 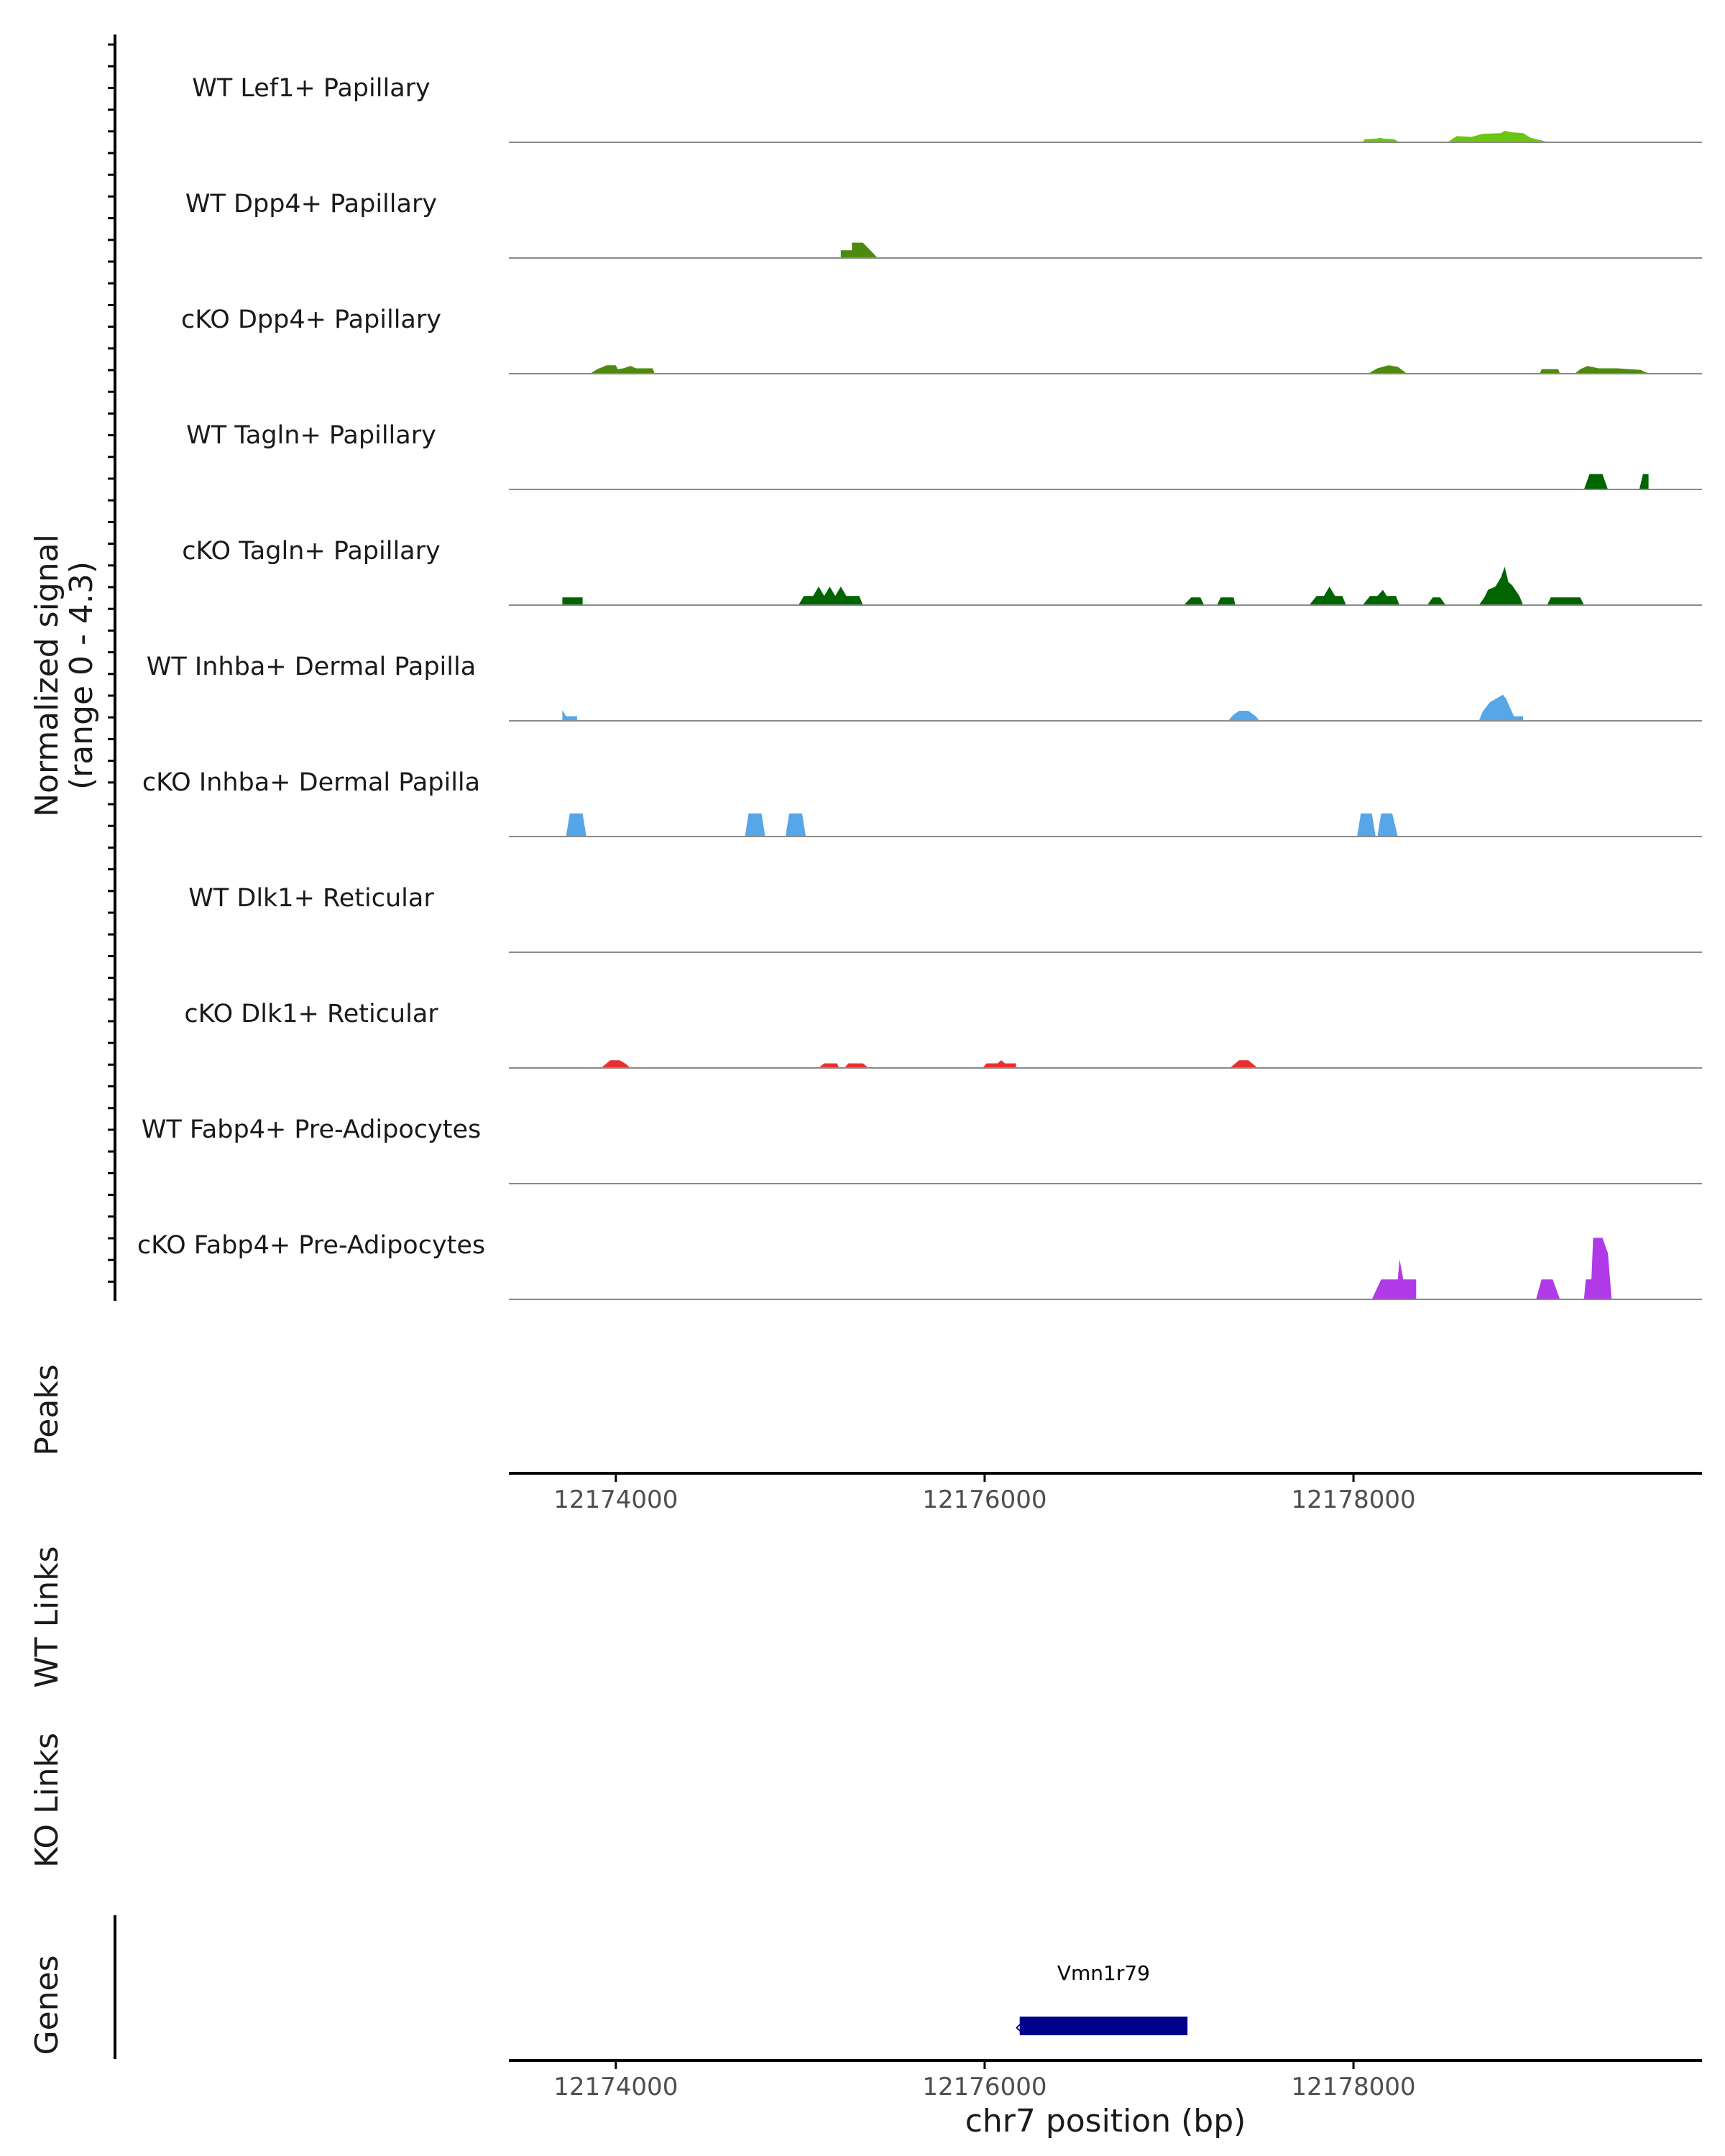 I want to click on gene-label: Vmn1r79, so click(x=1103, y=1973).